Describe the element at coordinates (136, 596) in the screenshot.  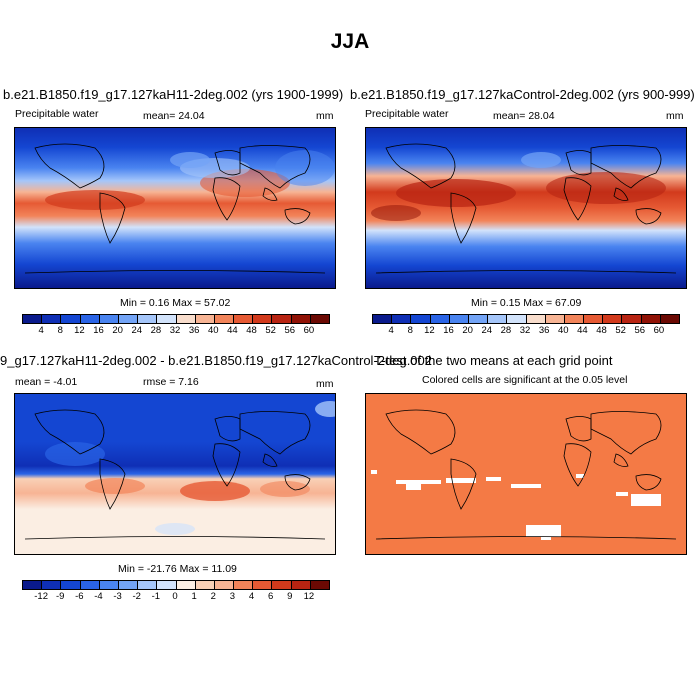
I see `colorbar-tick-label: -2` at that location.